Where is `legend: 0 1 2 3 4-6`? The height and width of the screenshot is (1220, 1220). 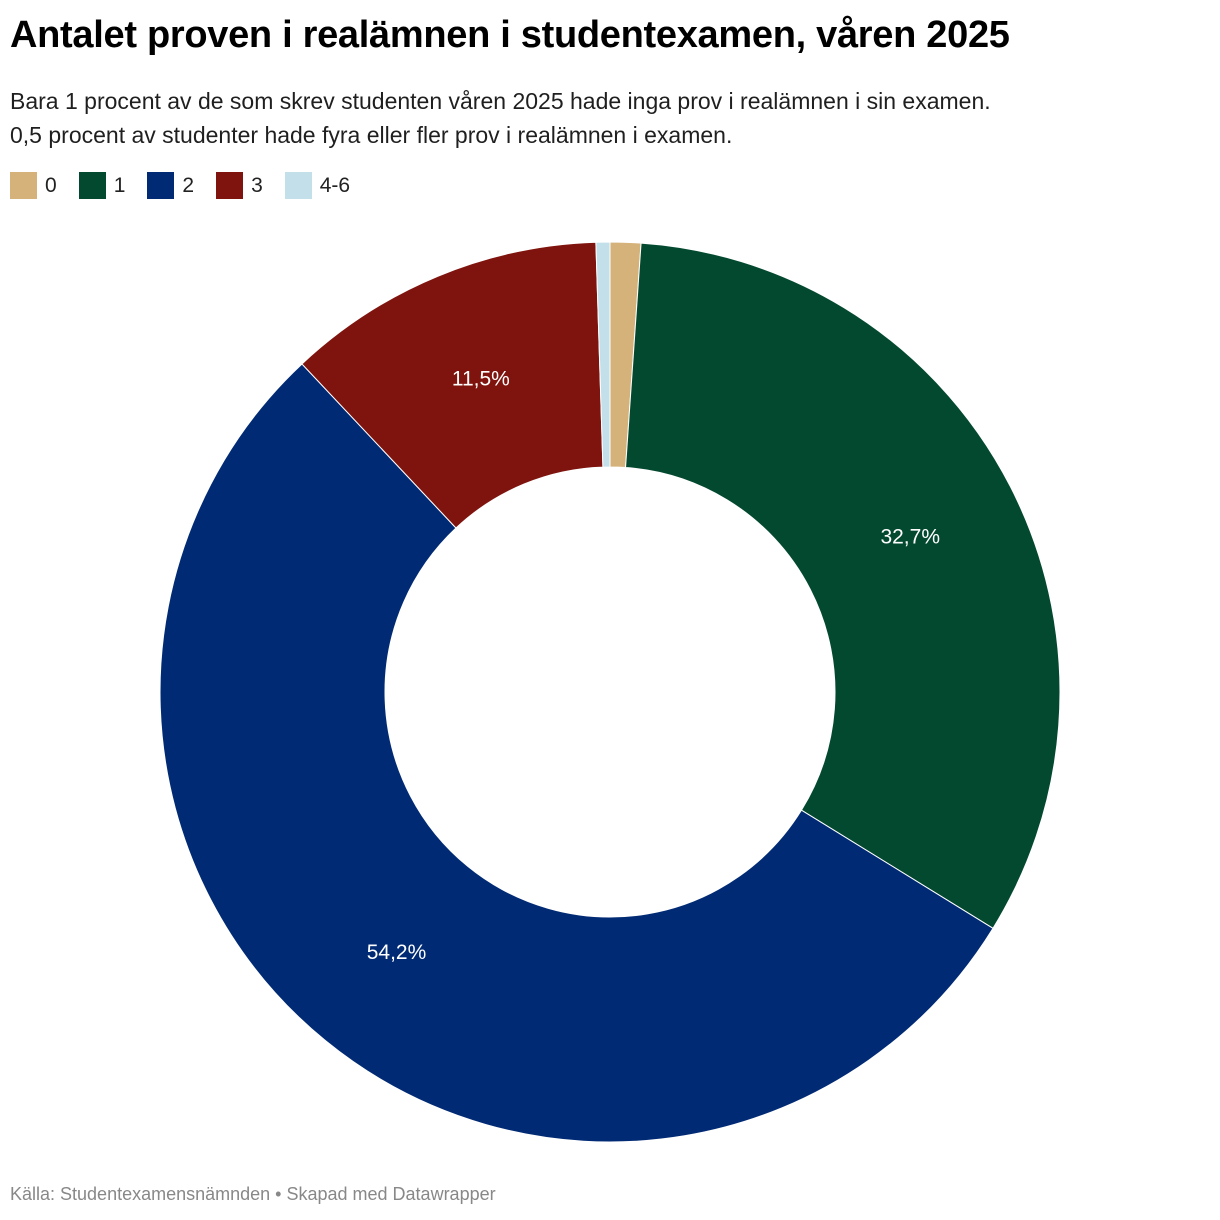
legend: 0 1 2 3 4-6 is located at coordinates (191, 185).